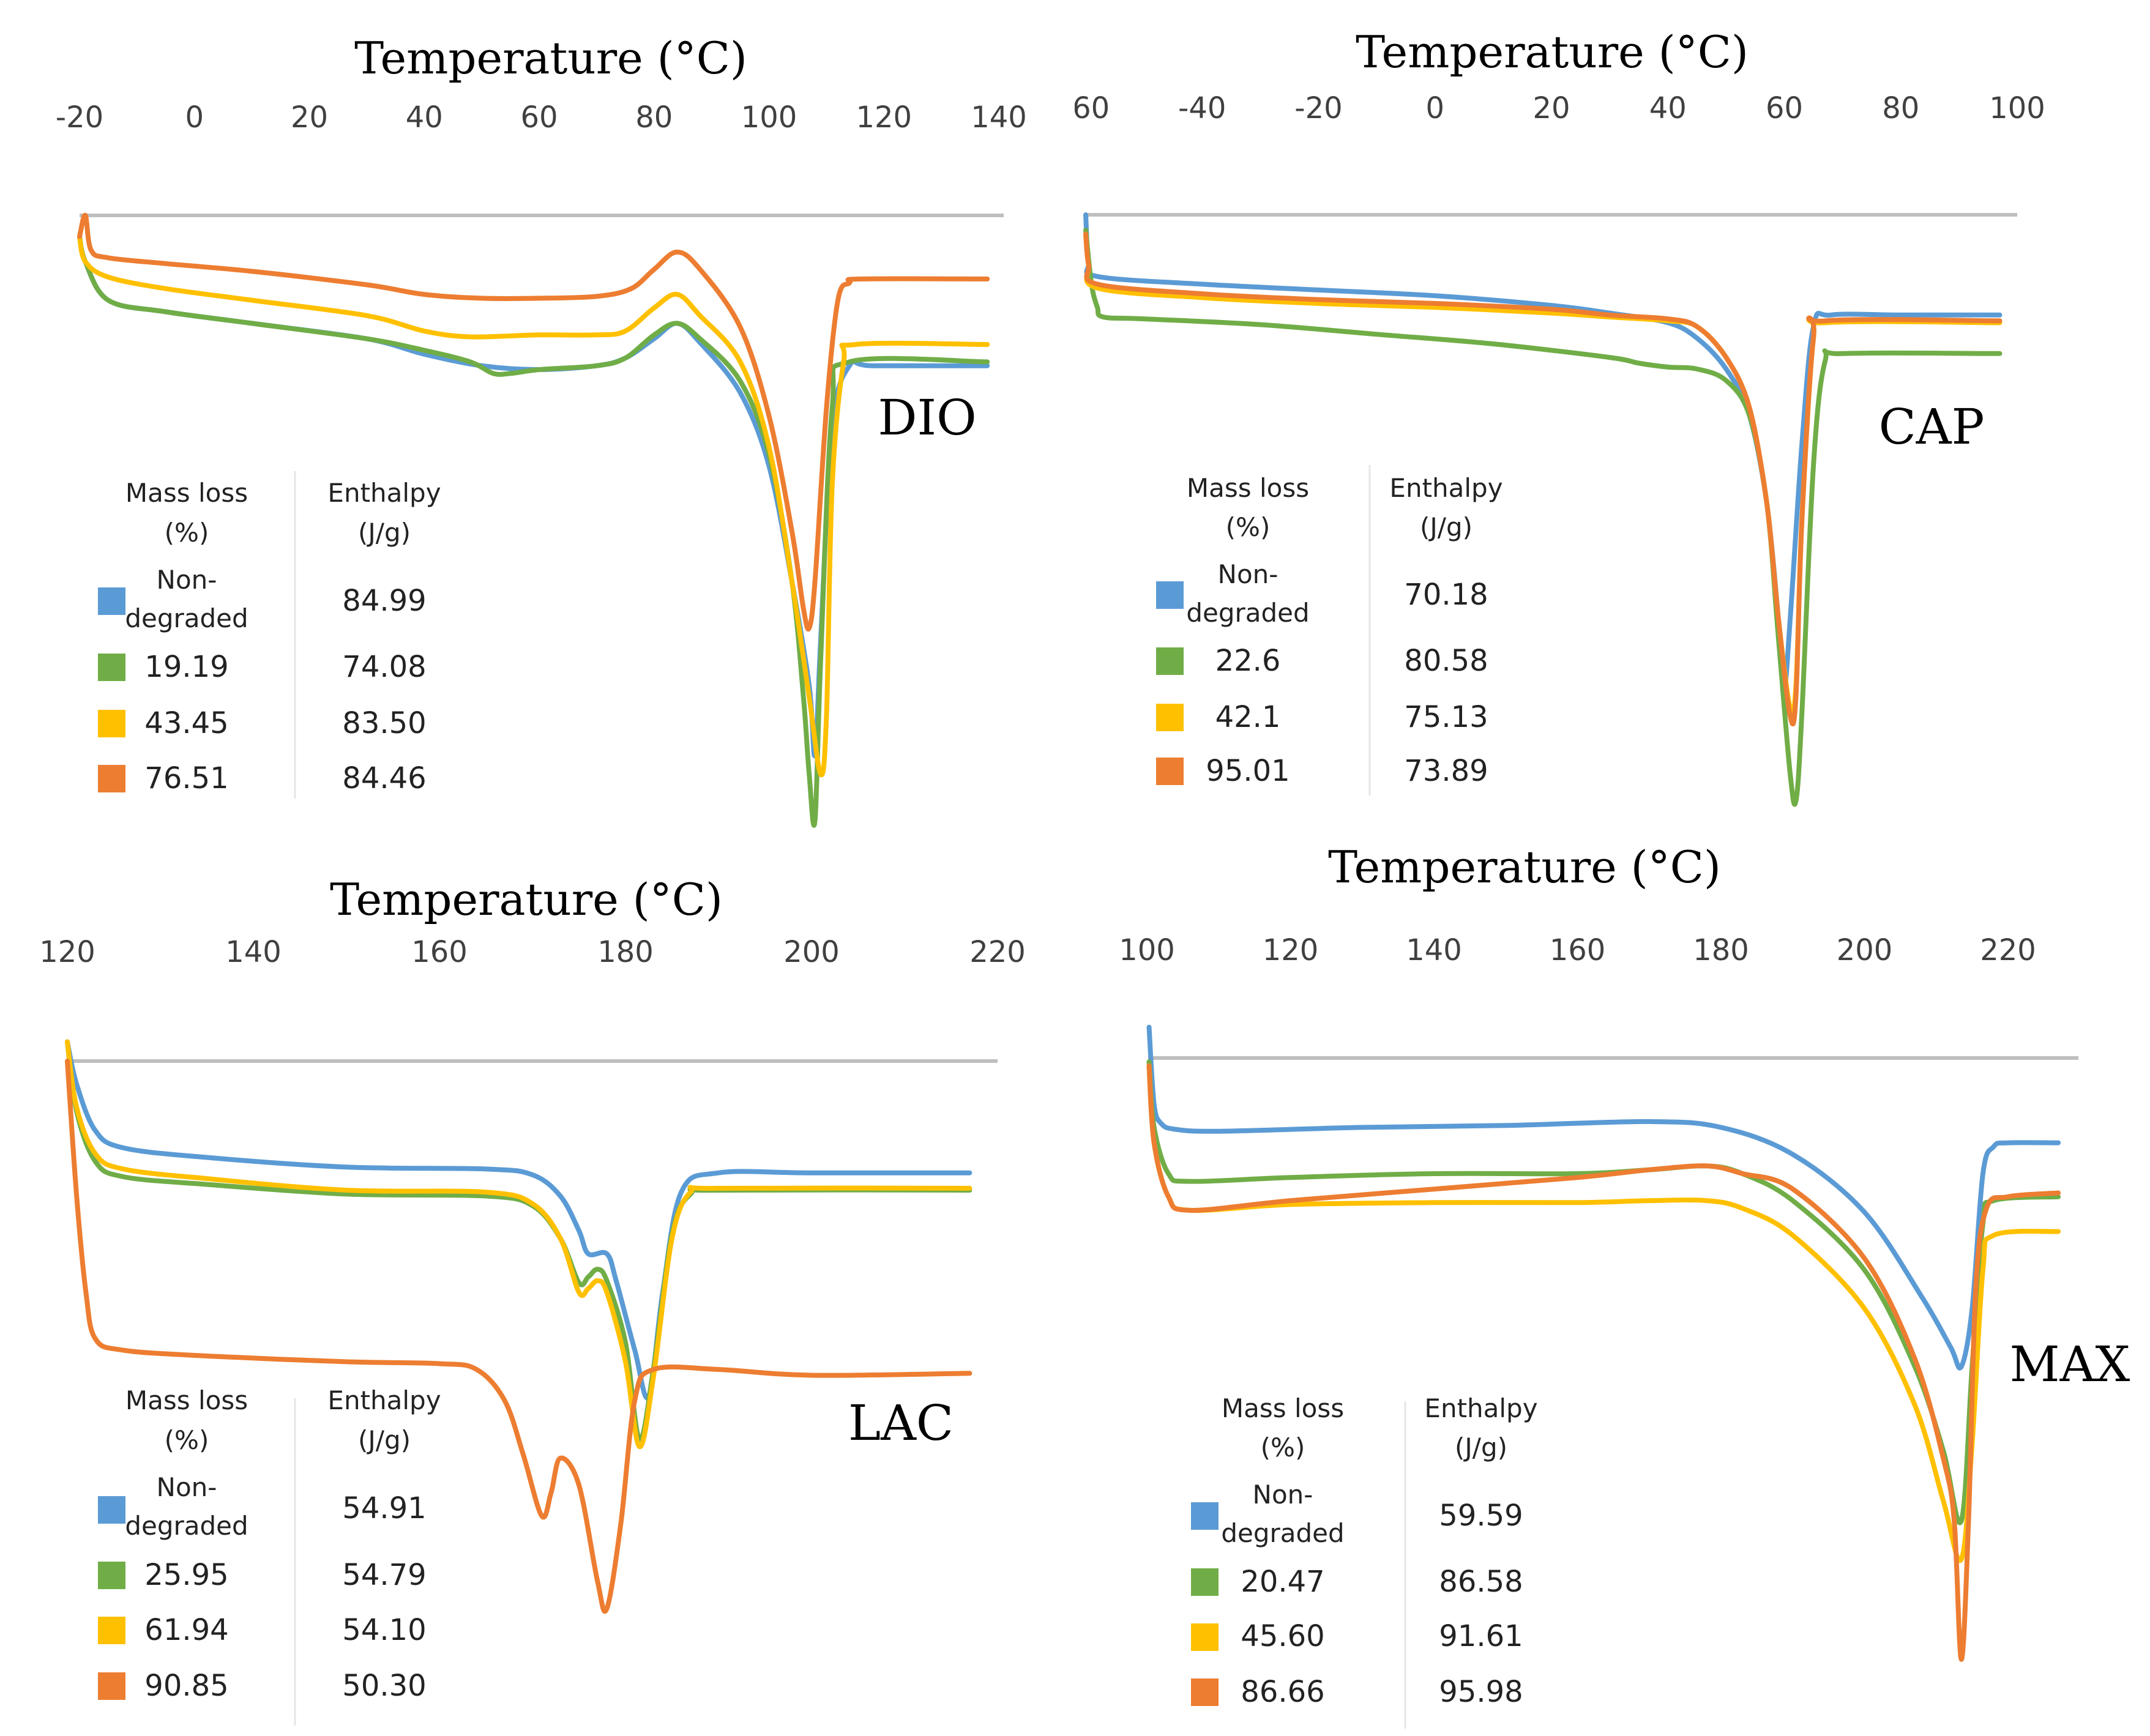 The image size is (2150, 1736). What do you see at coordinates (811, 952) in the screenshot?
I see `x-tick-label: 200` at bounding box center [811, 952].